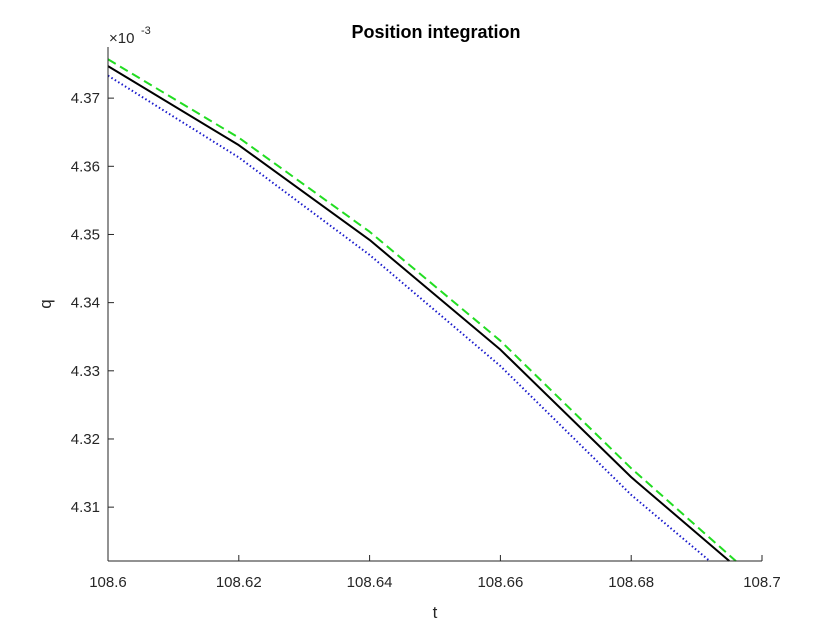 The width and height of the screenshot is (840, 630). I want to click on y-tick-label: 4.35, so click(85, 234).